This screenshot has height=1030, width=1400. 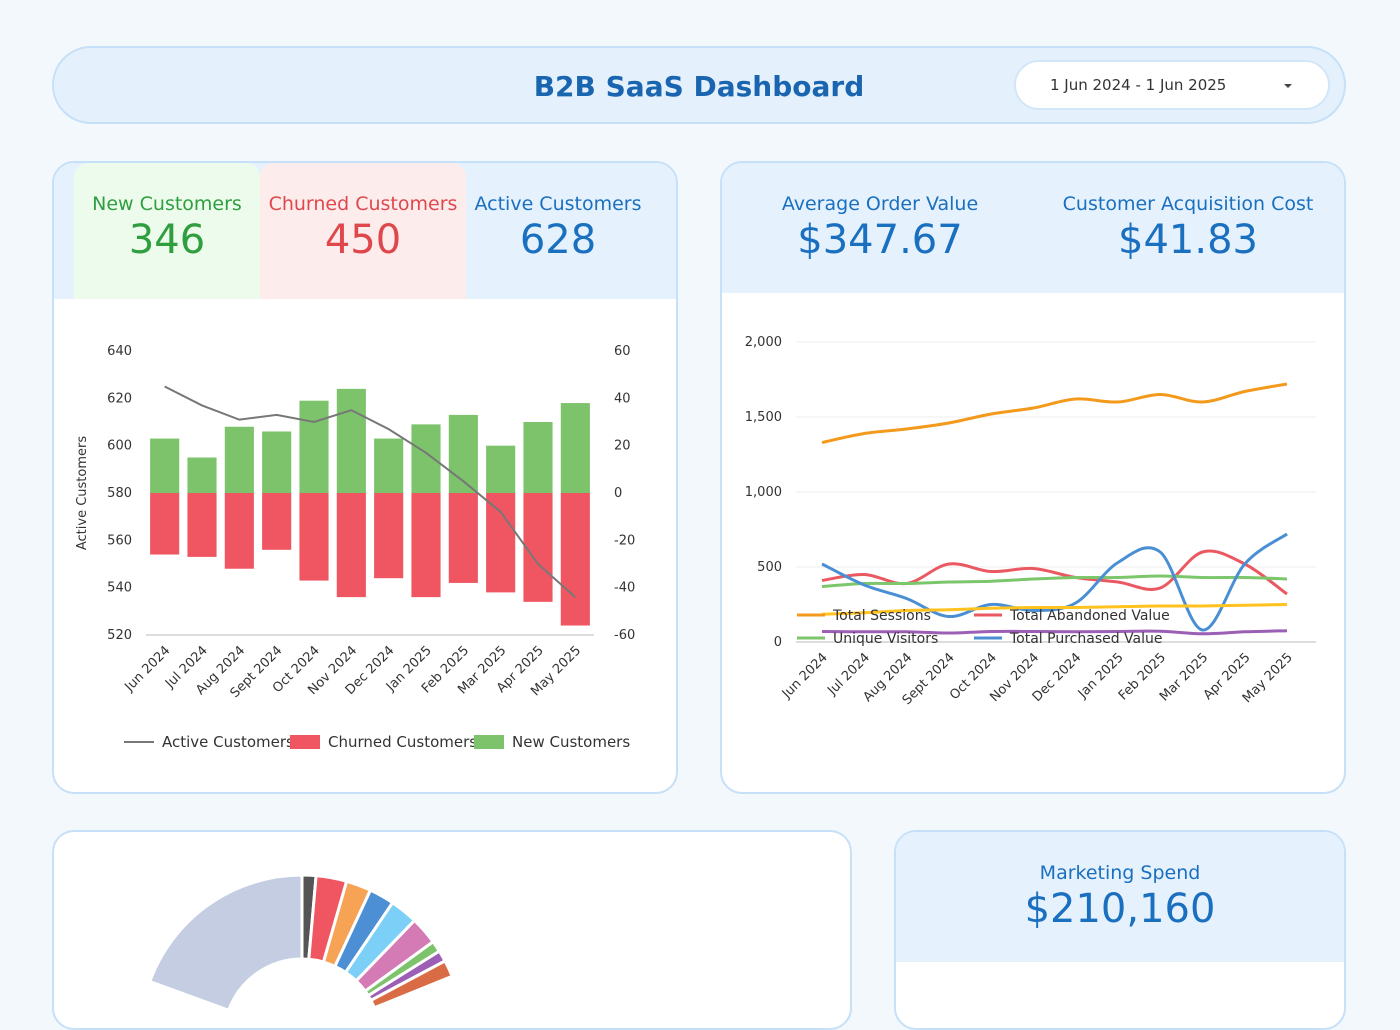 What do you see at coordinates (778, 642) in the screenshot?
I see `y-tick-label: 0` at bounding box center [778, 642].